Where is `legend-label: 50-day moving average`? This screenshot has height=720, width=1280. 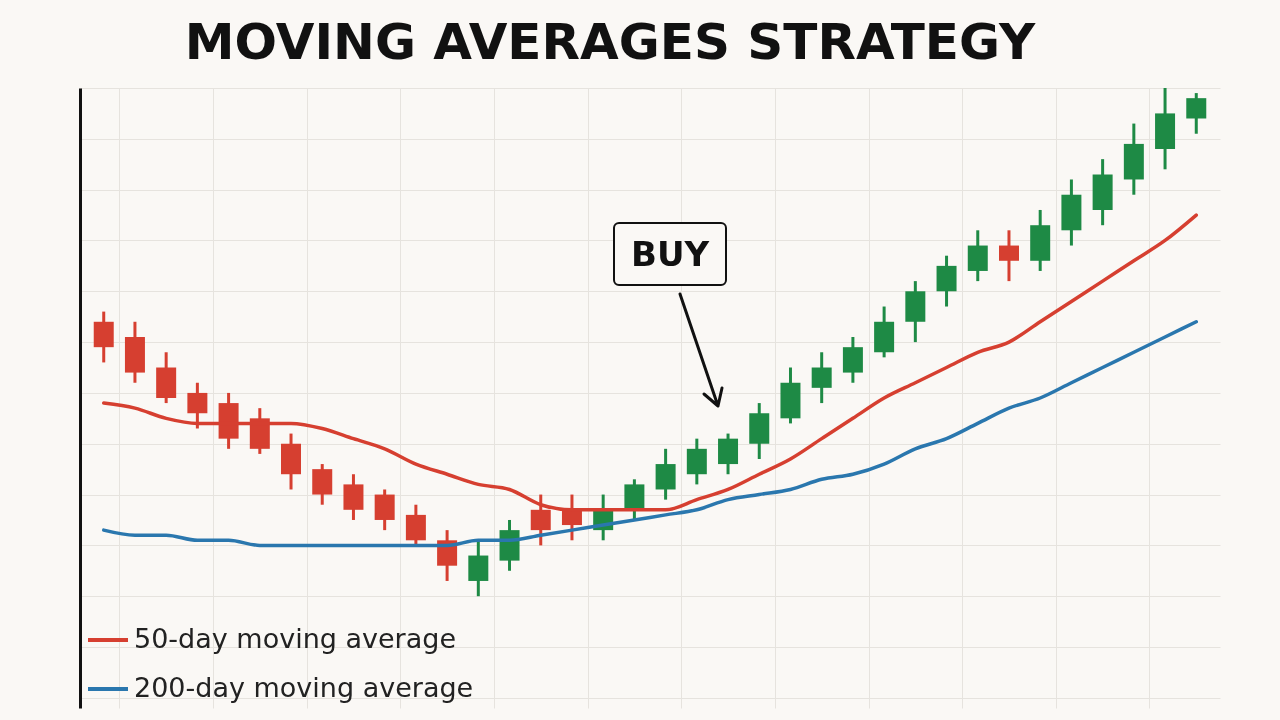
legend-label: 50-day moving average is located at coordinates (295, 638).